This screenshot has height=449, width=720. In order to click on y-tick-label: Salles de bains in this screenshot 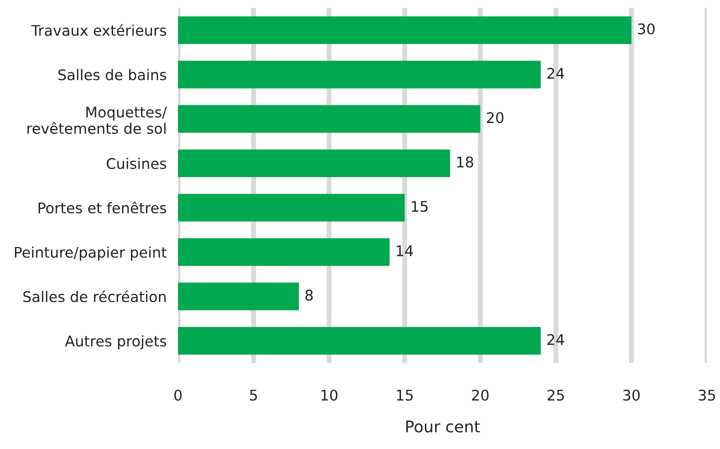, I will do `click(112, 74)`.